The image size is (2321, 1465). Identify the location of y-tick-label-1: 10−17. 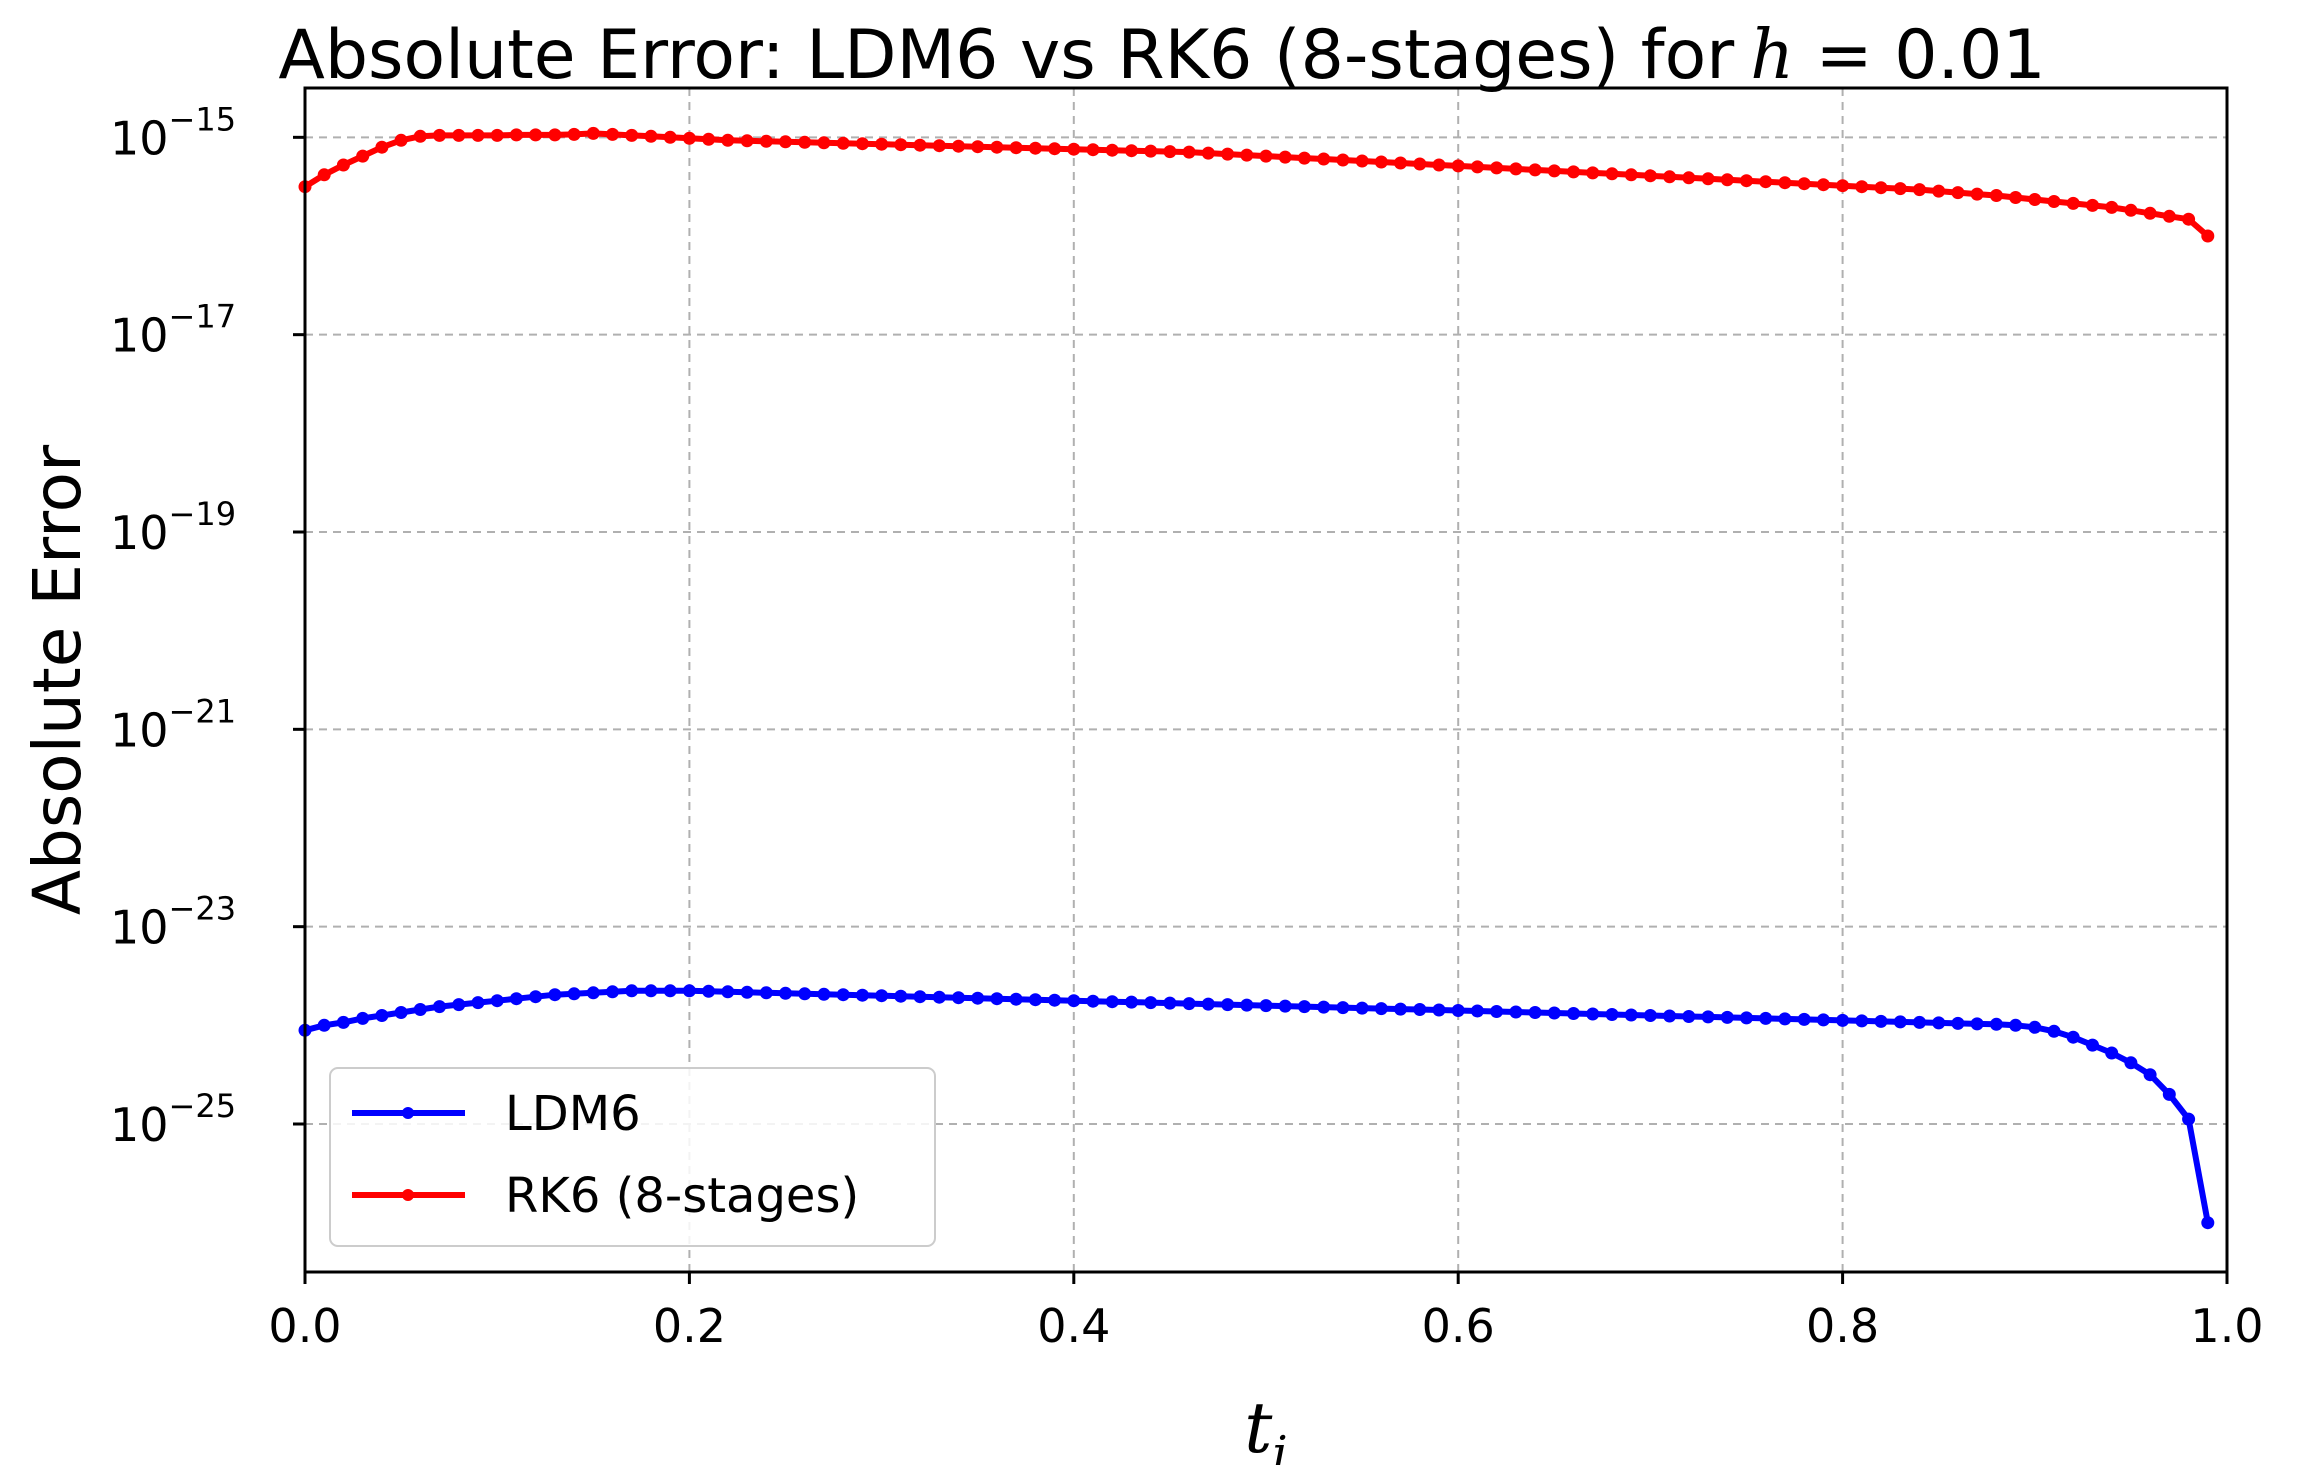
(173, 330).